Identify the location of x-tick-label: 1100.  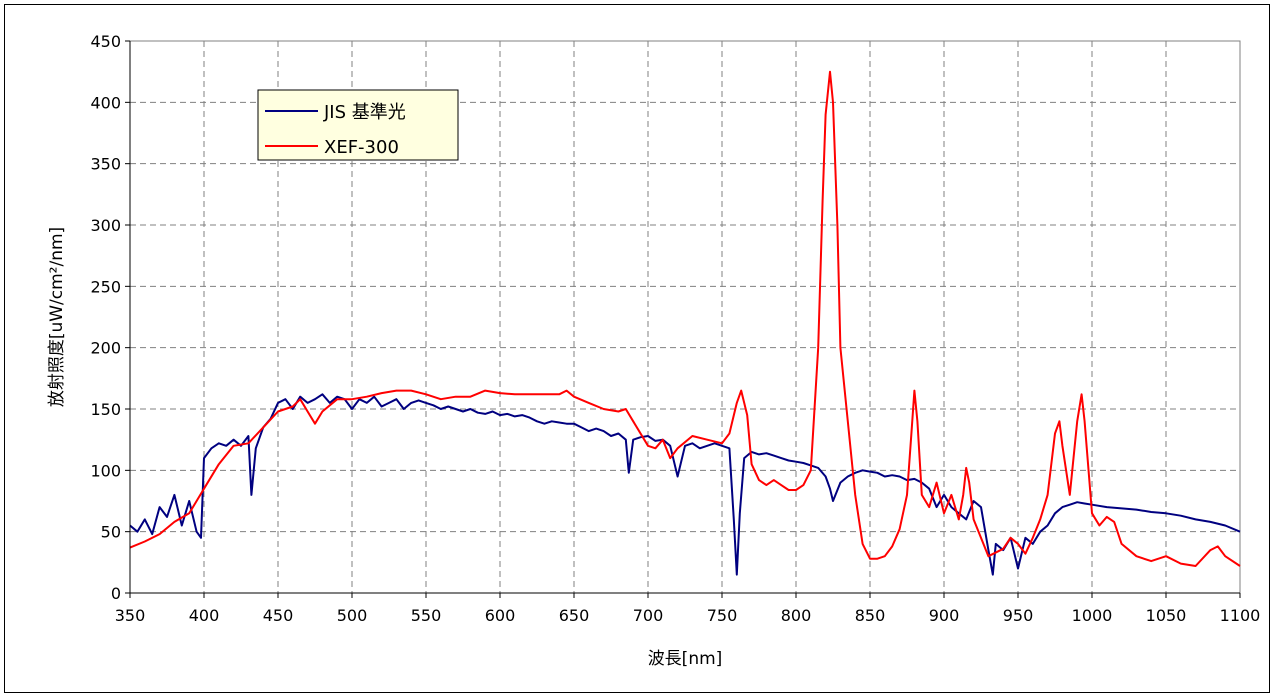
(1240, 615).